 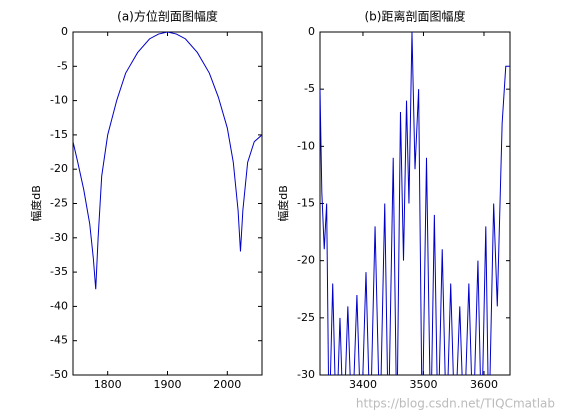 I want to click on y-tick-label: -40, so click(x=59, y=305).